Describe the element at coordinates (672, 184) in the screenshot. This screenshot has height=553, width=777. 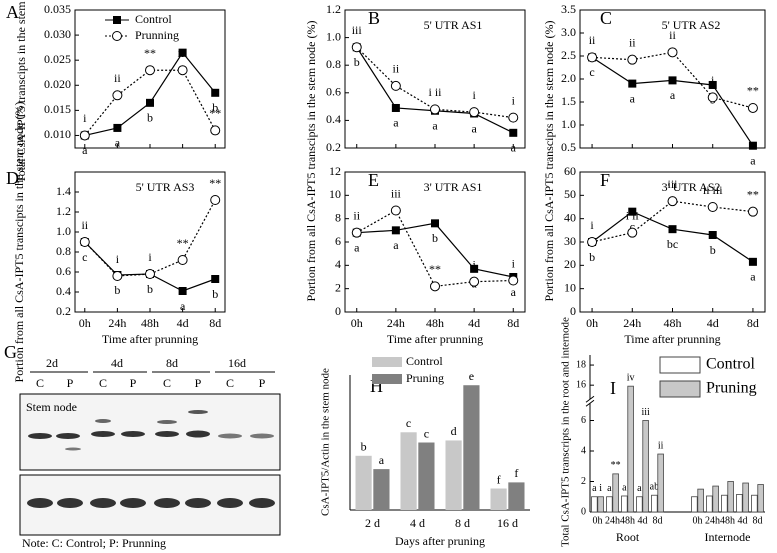
I see `point-label: iii` at that location.